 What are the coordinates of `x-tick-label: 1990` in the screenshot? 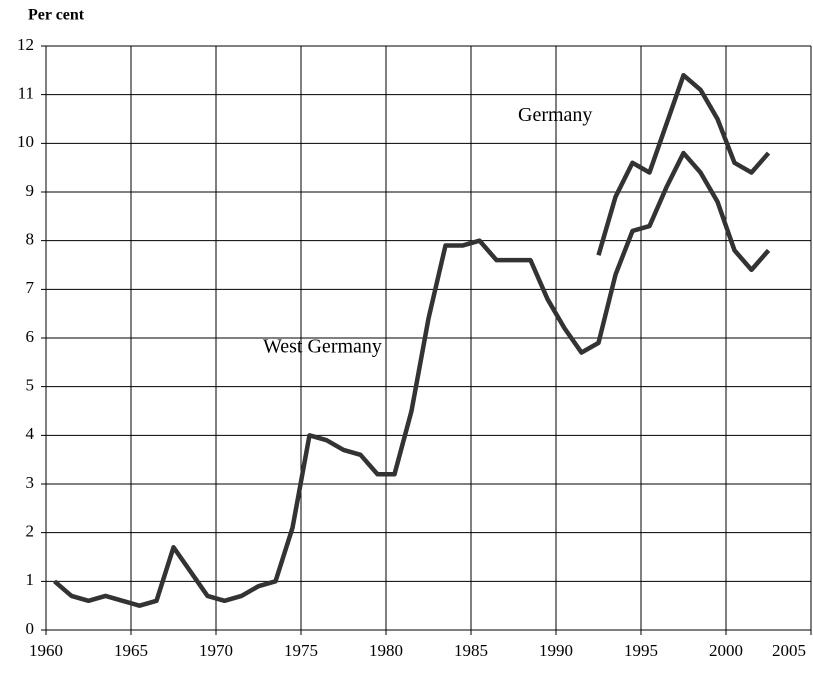 It's located at (556, 650).